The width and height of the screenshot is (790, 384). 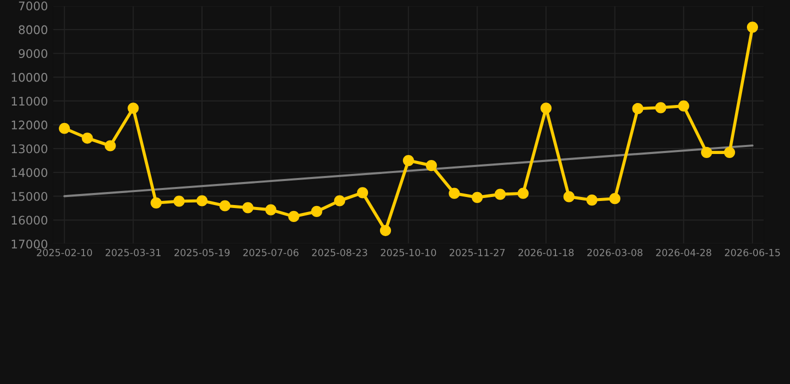 What do you see at coordinates (30, 220) in the screenshot?
I see `y-tick-label: 16000` at bounding box center [30, 220].